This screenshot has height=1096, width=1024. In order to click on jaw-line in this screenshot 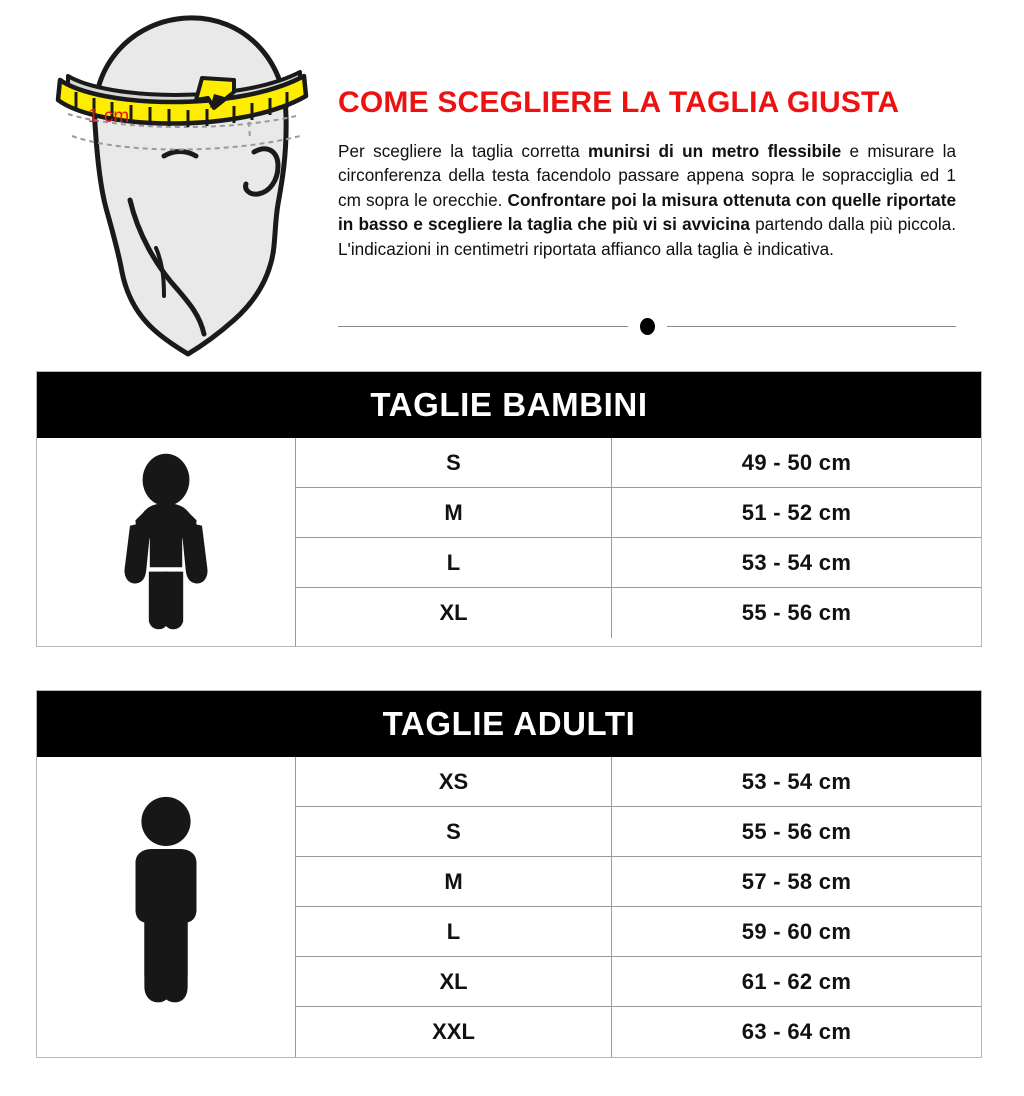, I will do `click(167, 267)`.